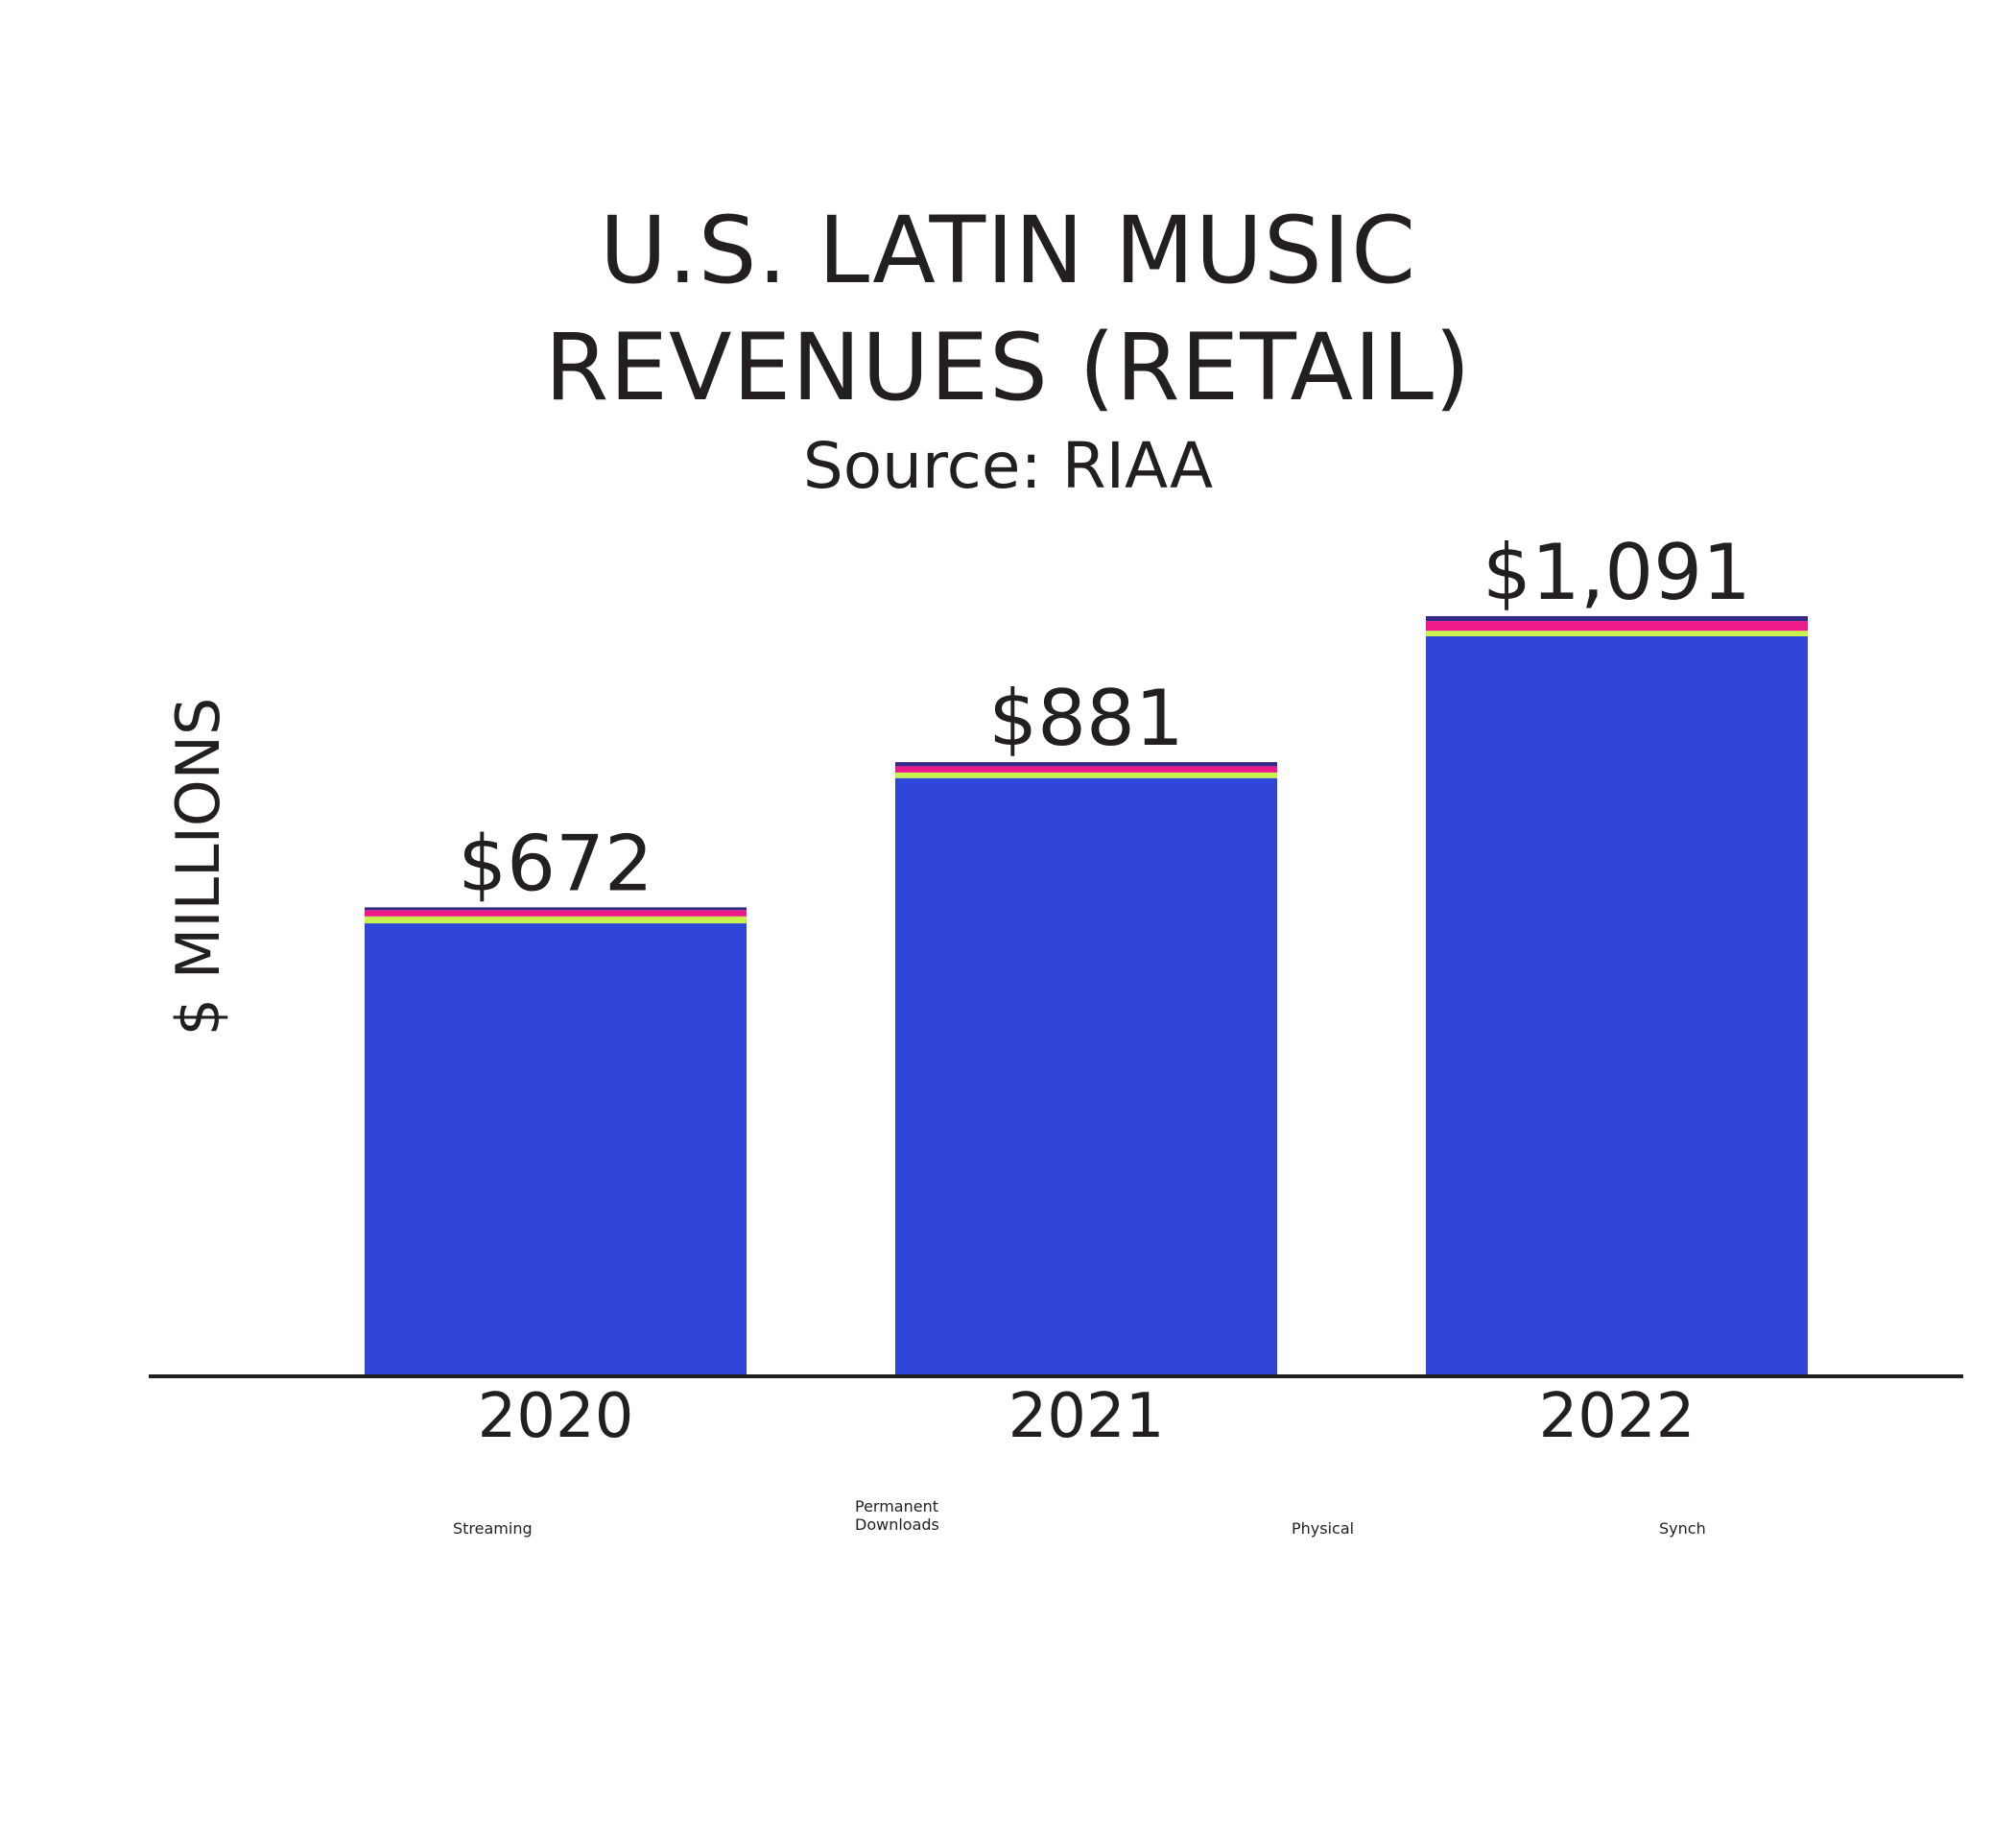 The image size is (2016, 1837). I want to click on y-axis-label: $ MILLIONS, so click(198, 867).